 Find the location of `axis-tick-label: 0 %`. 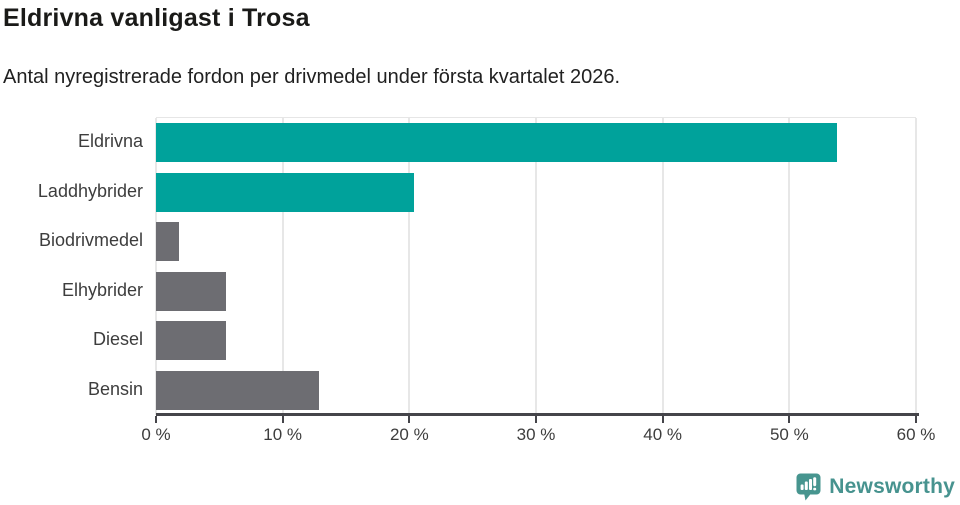

axis-tick-label: 0 % is located at coordinates (156, 434).